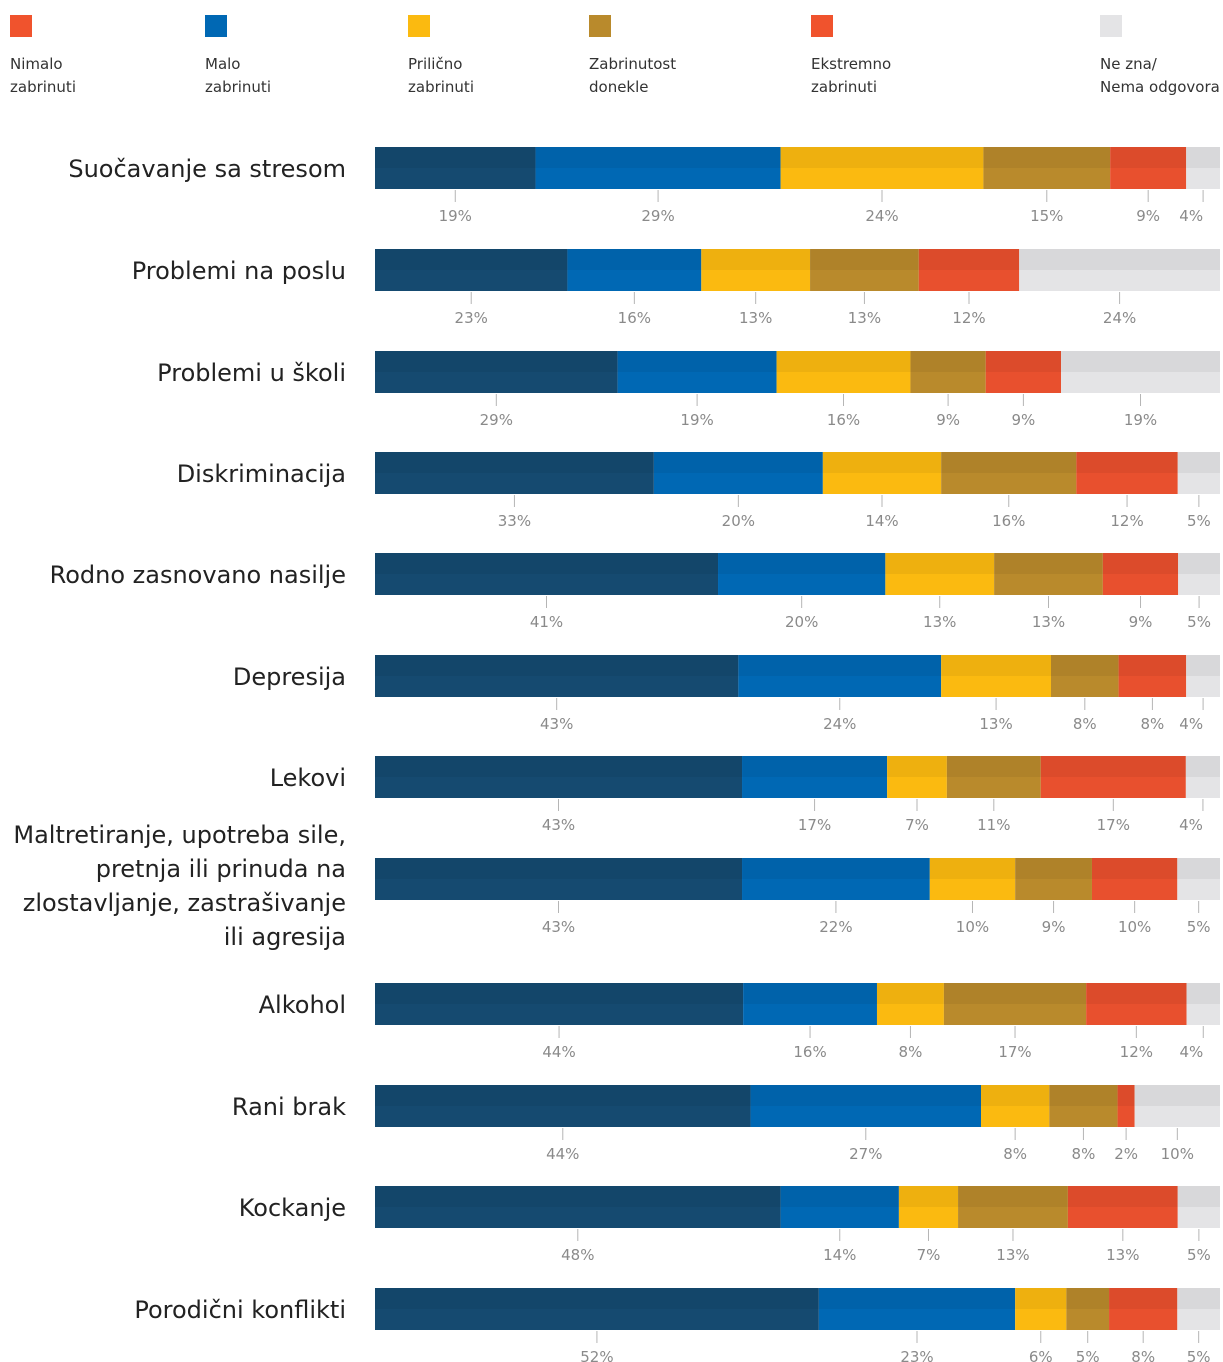 This screenshot has height=1362, width=1223. Describe the element at coordinates (289, 677) in the screenshot. I see `category-label: Depresija` at that location.